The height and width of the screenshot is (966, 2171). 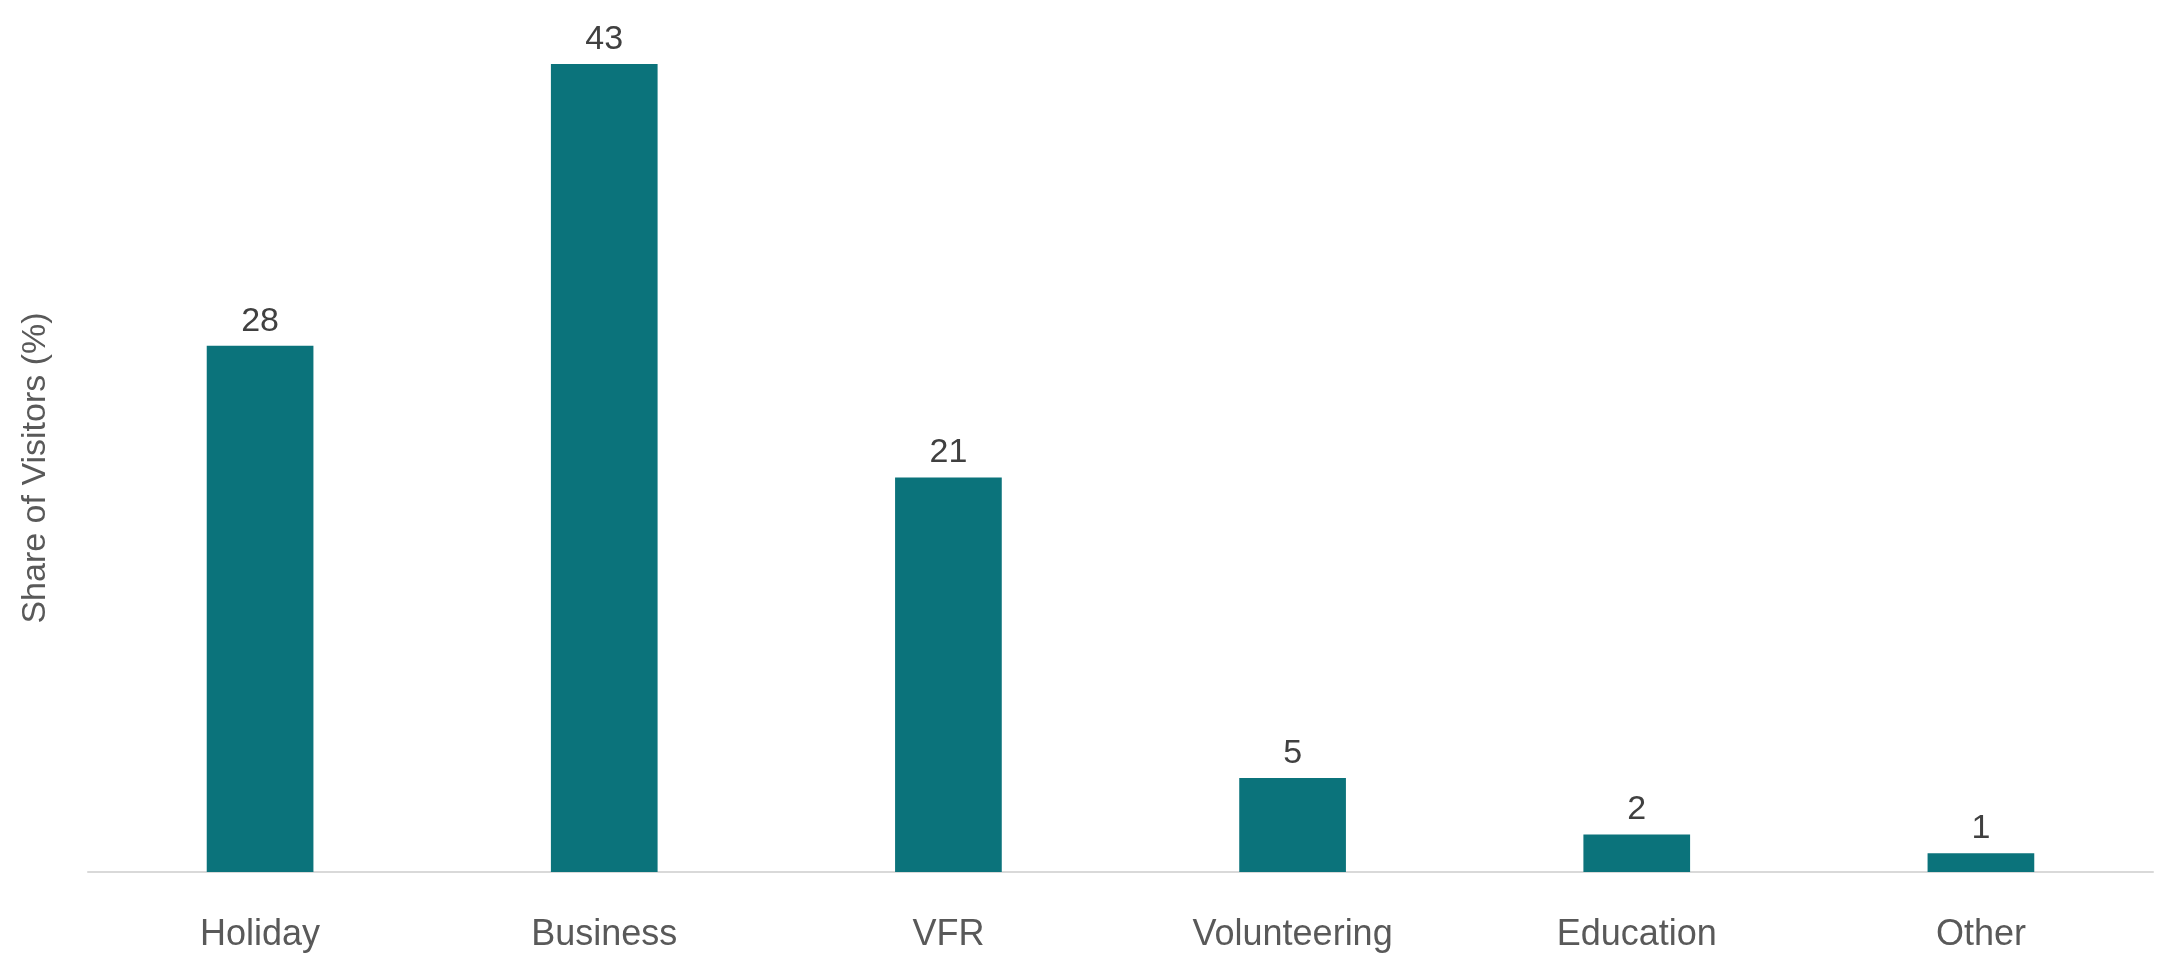 I want to click on data-label: 1, so click(x=1981, y=826).